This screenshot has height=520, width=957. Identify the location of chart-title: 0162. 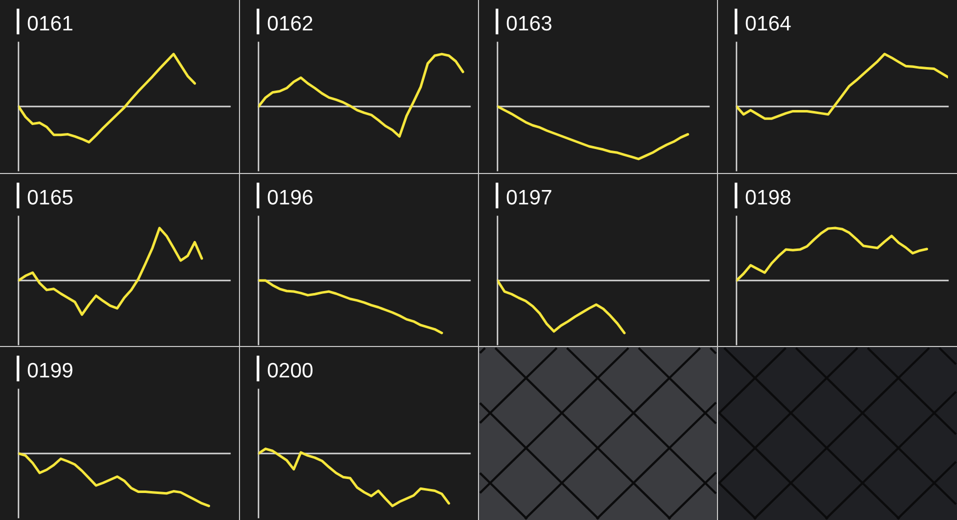
(290, 23).